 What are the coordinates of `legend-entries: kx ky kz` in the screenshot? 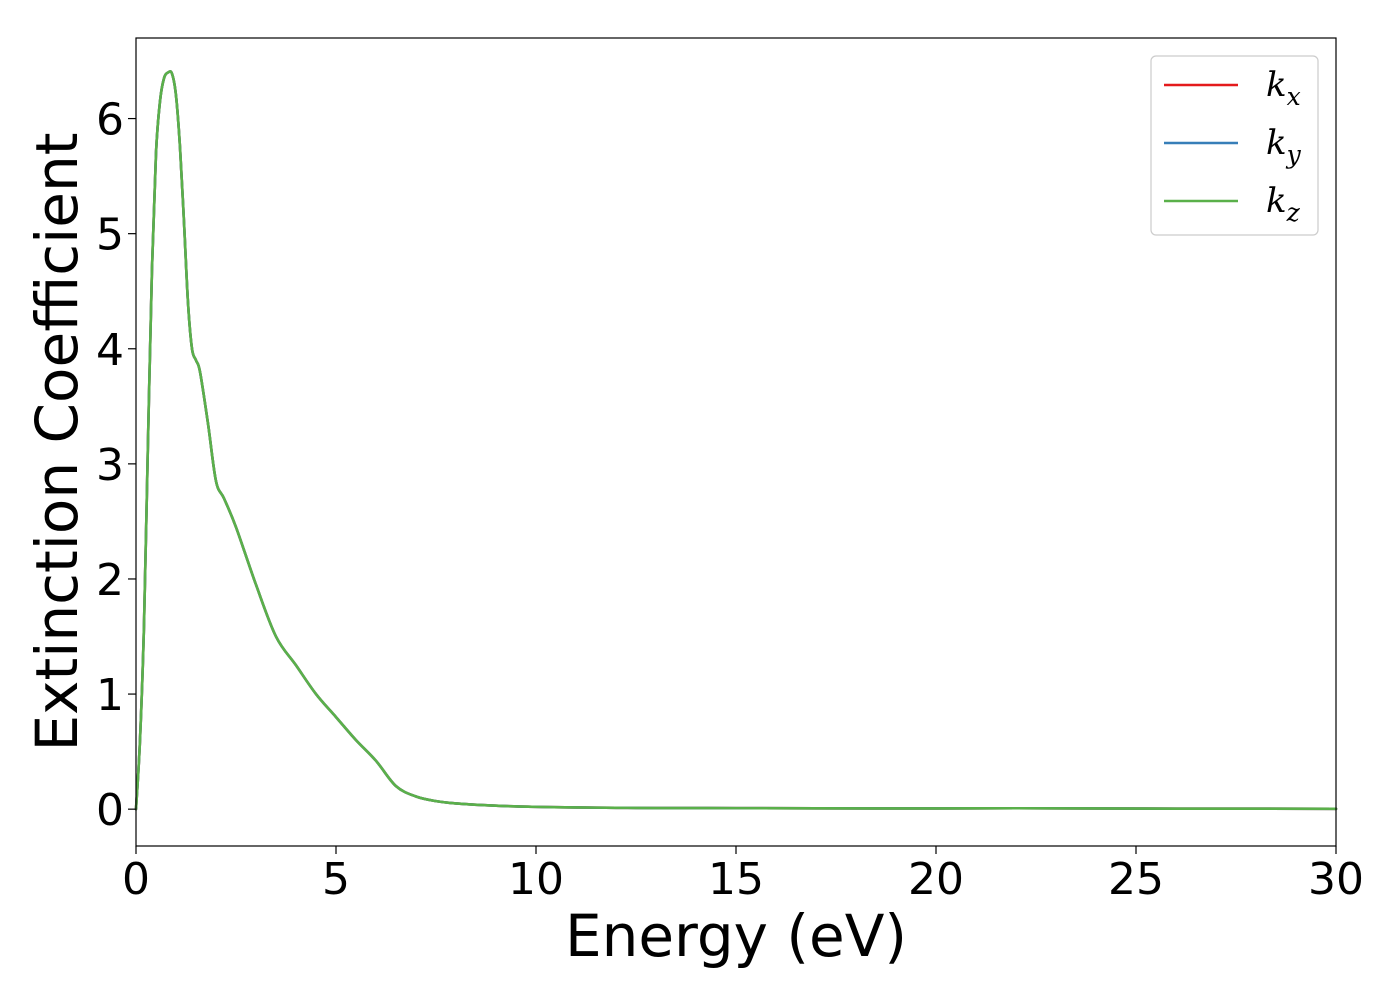 It's located at (1233, 146).